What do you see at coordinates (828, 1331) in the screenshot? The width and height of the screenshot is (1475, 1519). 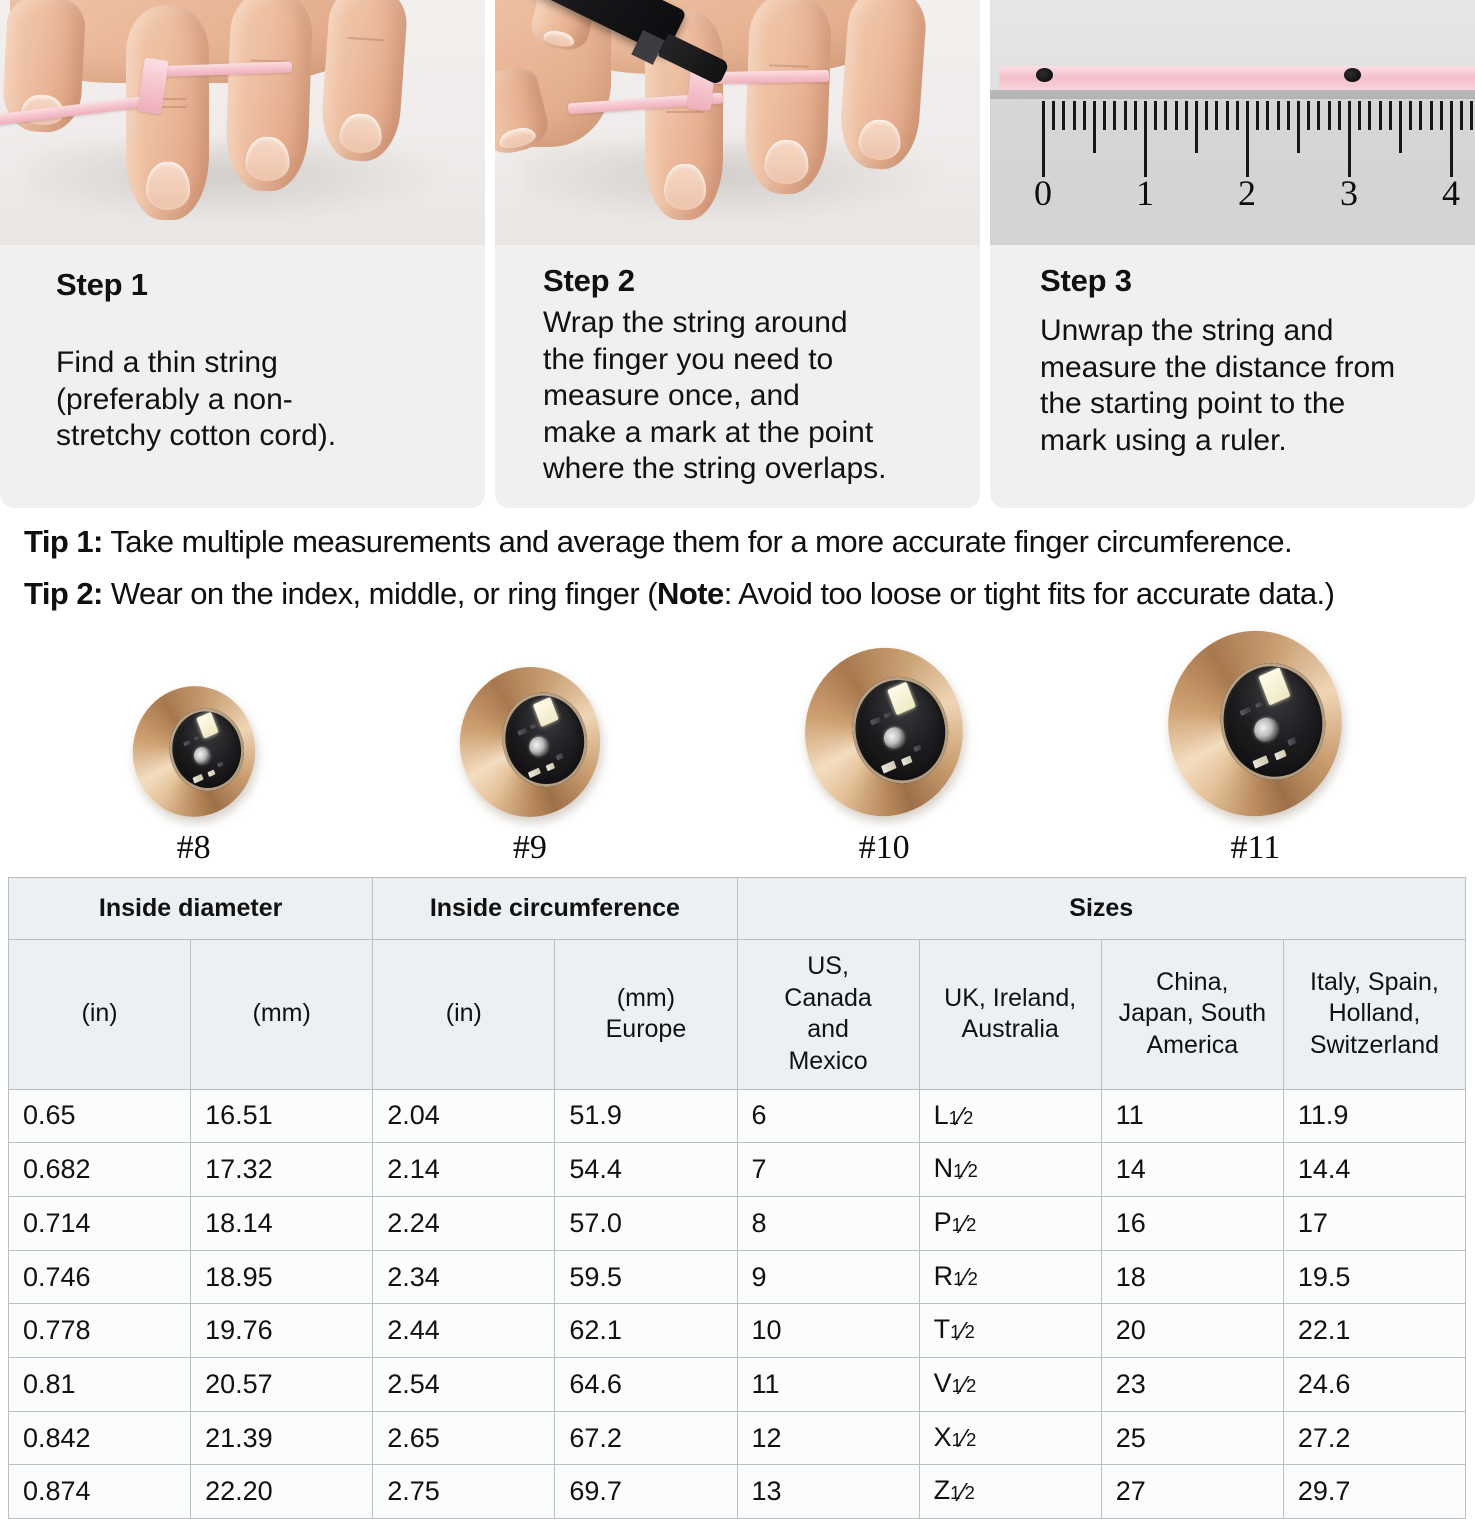 I see `table-cell-us: 10` at bounding box center [828, 1331].